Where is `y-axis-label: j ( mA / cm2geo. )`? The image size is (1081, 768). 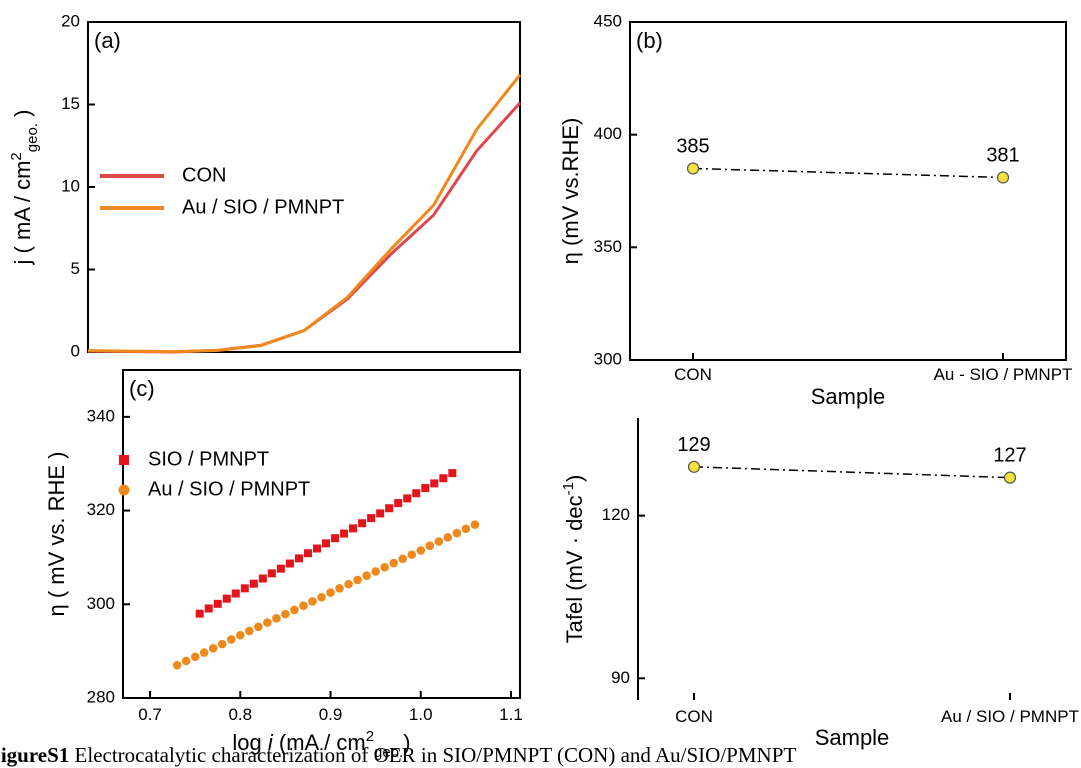
y-axis-label: j ( mA / cm2geo. ) is located at coordinates (24, 188).